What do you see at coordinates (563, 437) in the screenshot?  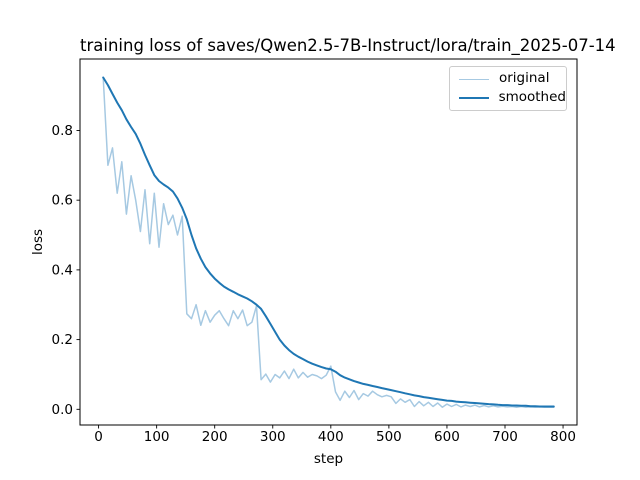 I see `x-tick-label: 800` at bounding box center [563, 437].